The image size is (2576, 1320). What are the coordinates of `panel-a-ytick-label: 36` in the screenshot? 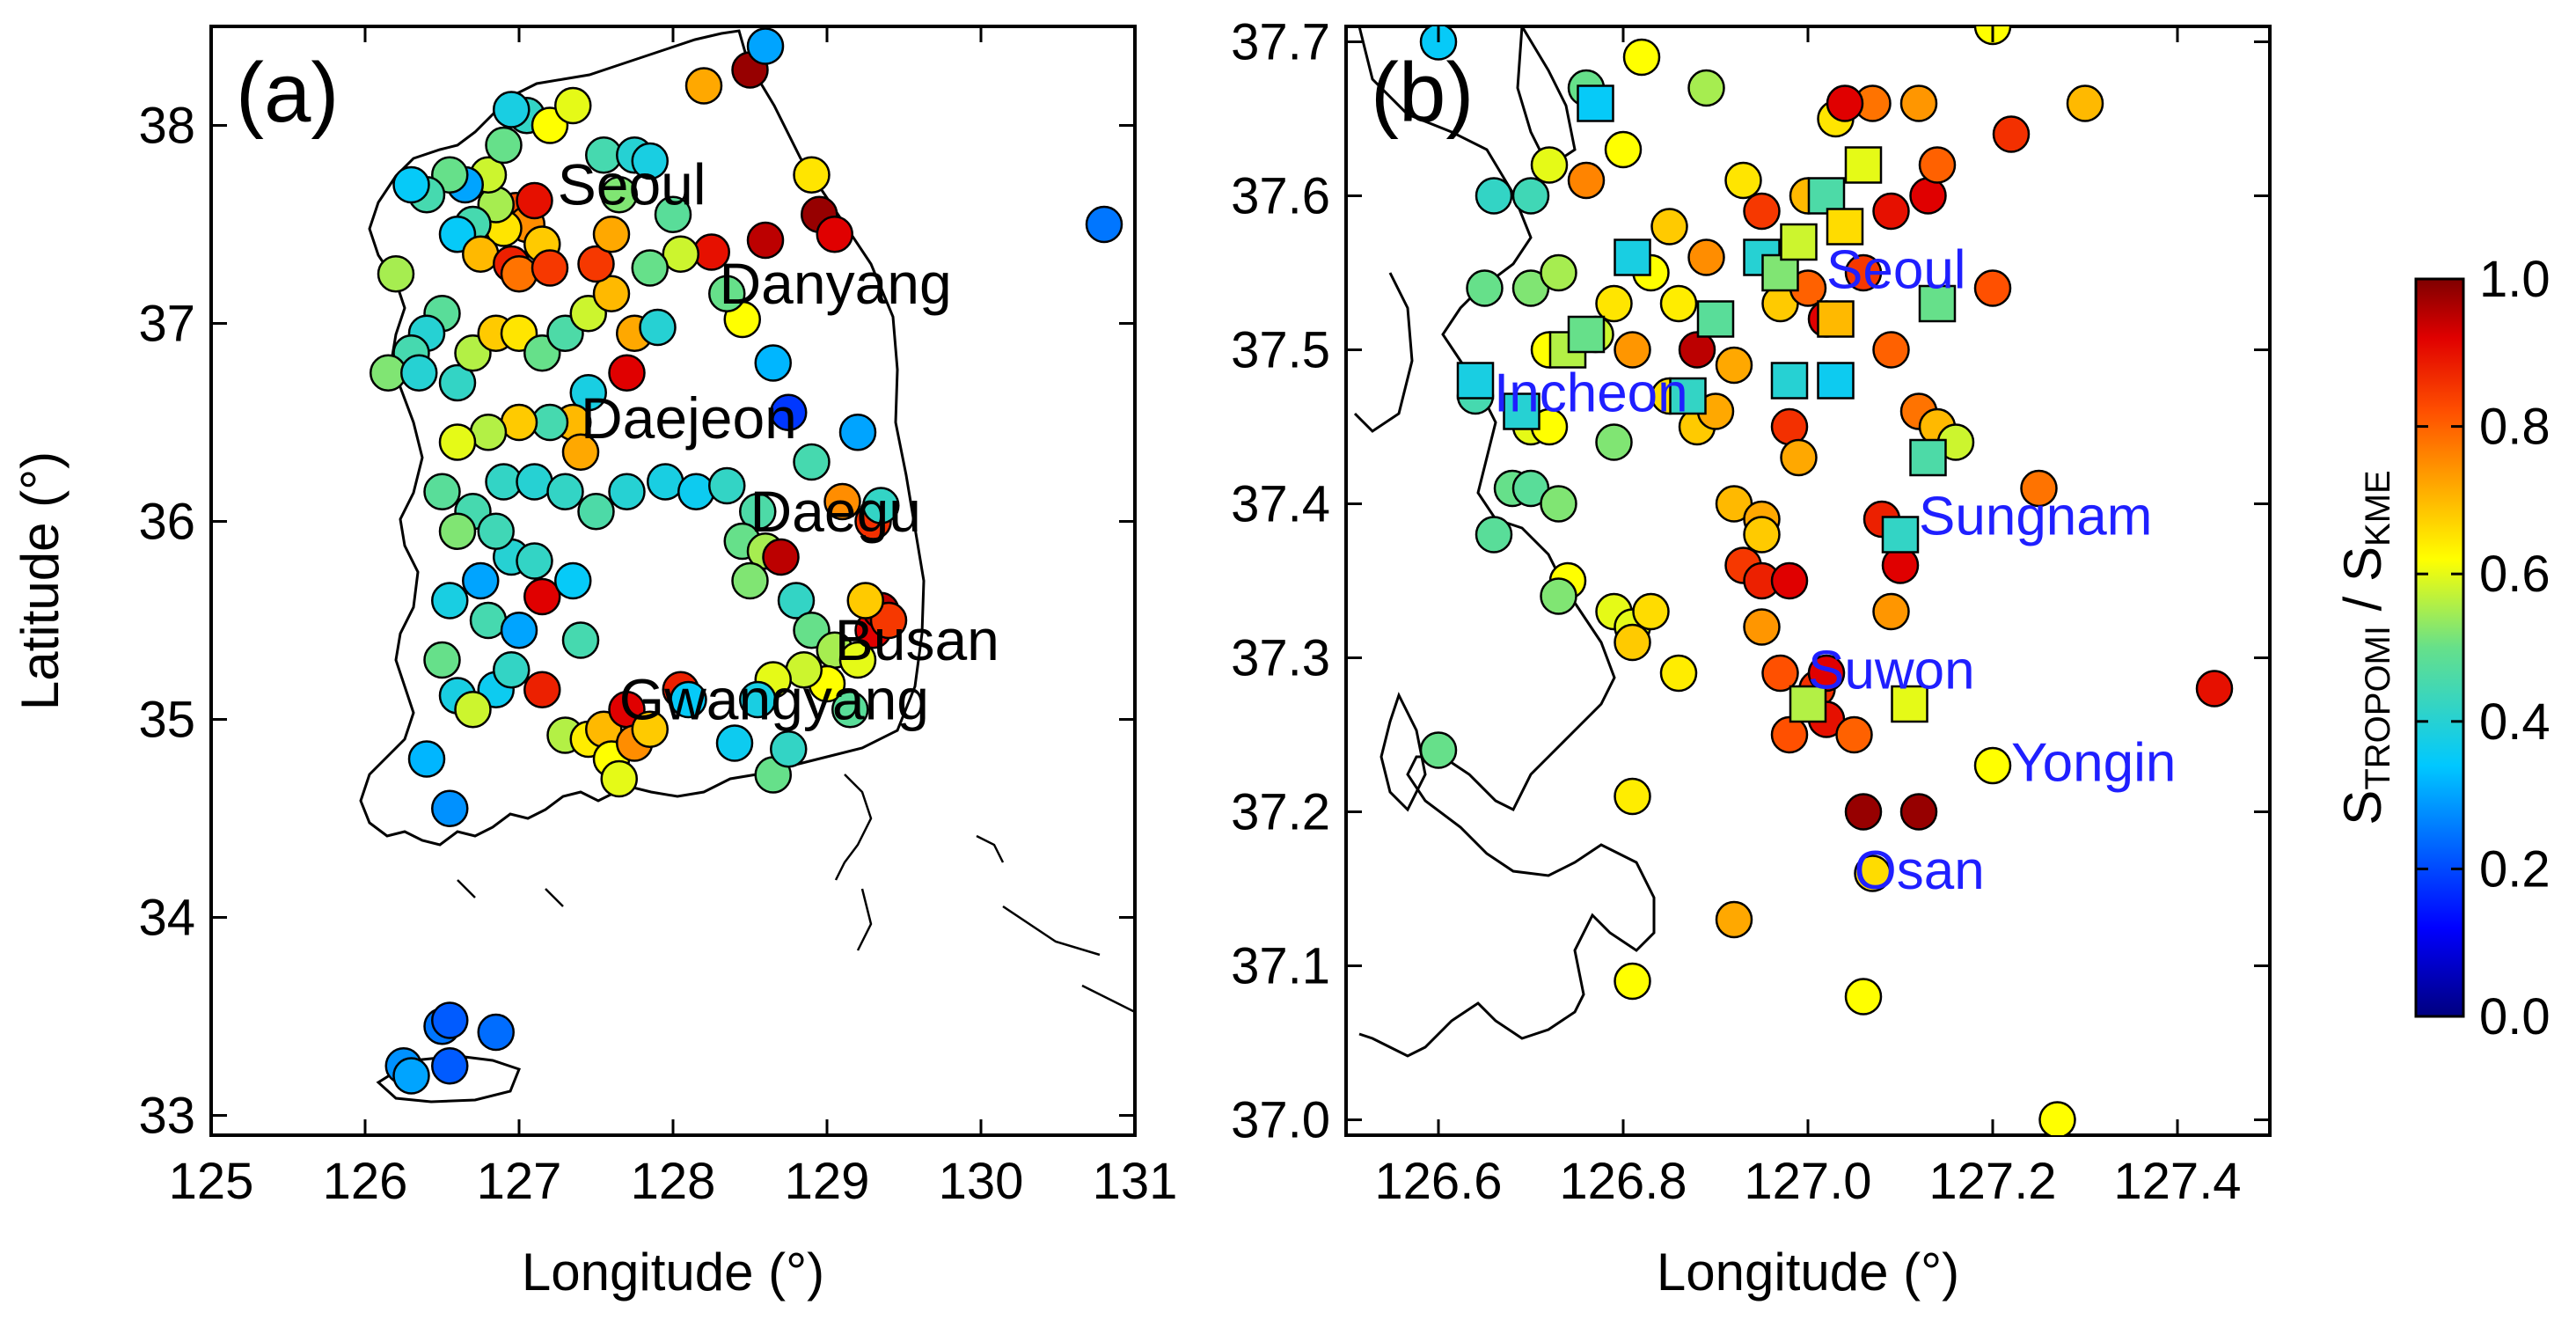 It's located at (166, 522).